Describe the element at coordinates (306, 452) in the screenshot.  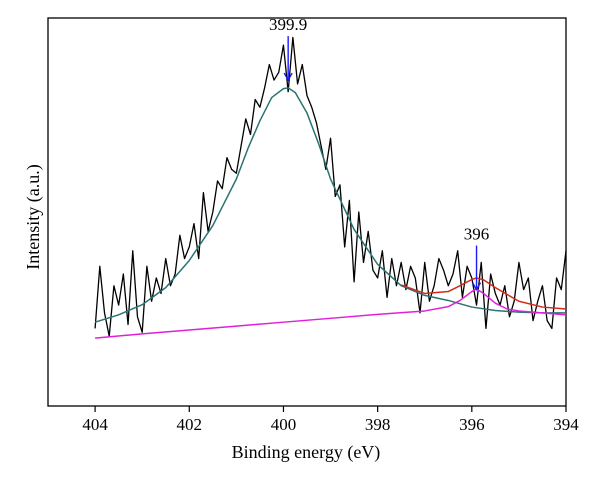
I see `x-axis-title: Binding energy (eV)` at that location.